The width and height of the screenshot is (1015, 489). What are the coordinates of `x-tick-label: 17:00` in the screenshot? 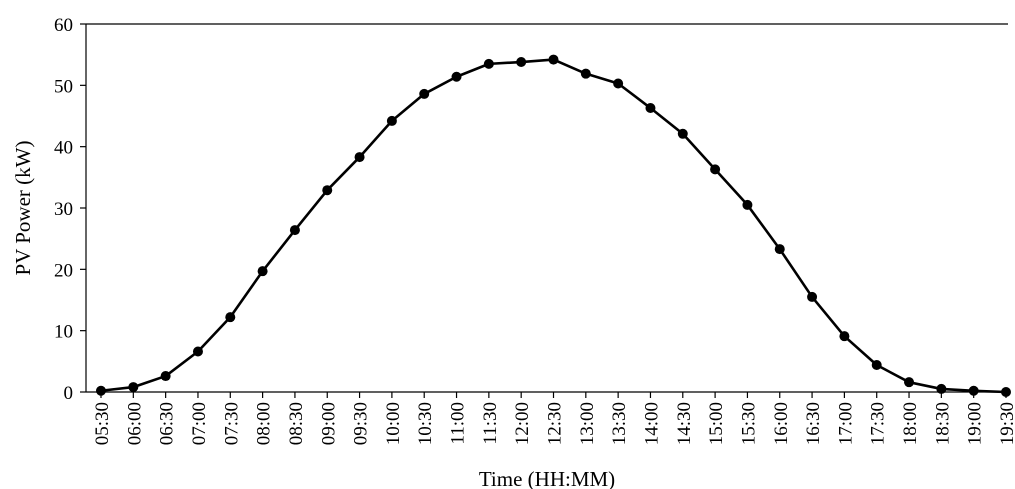 It's located at (845, 423).